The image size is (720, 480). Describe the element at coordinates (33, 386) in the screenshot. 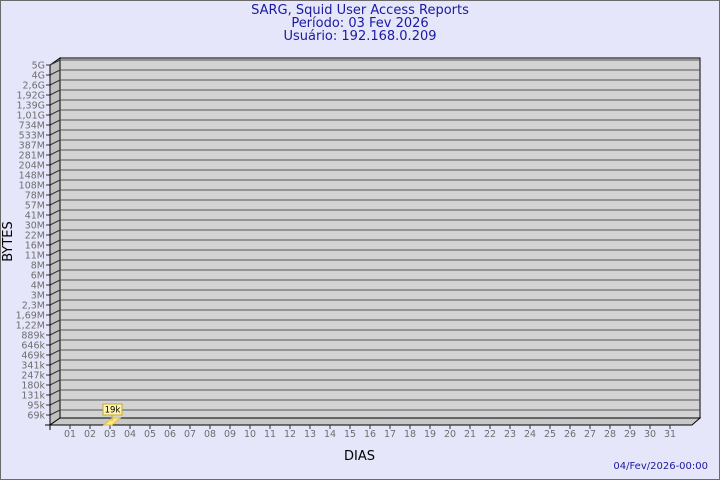

I see `y-tick-label: 180k` at that location.